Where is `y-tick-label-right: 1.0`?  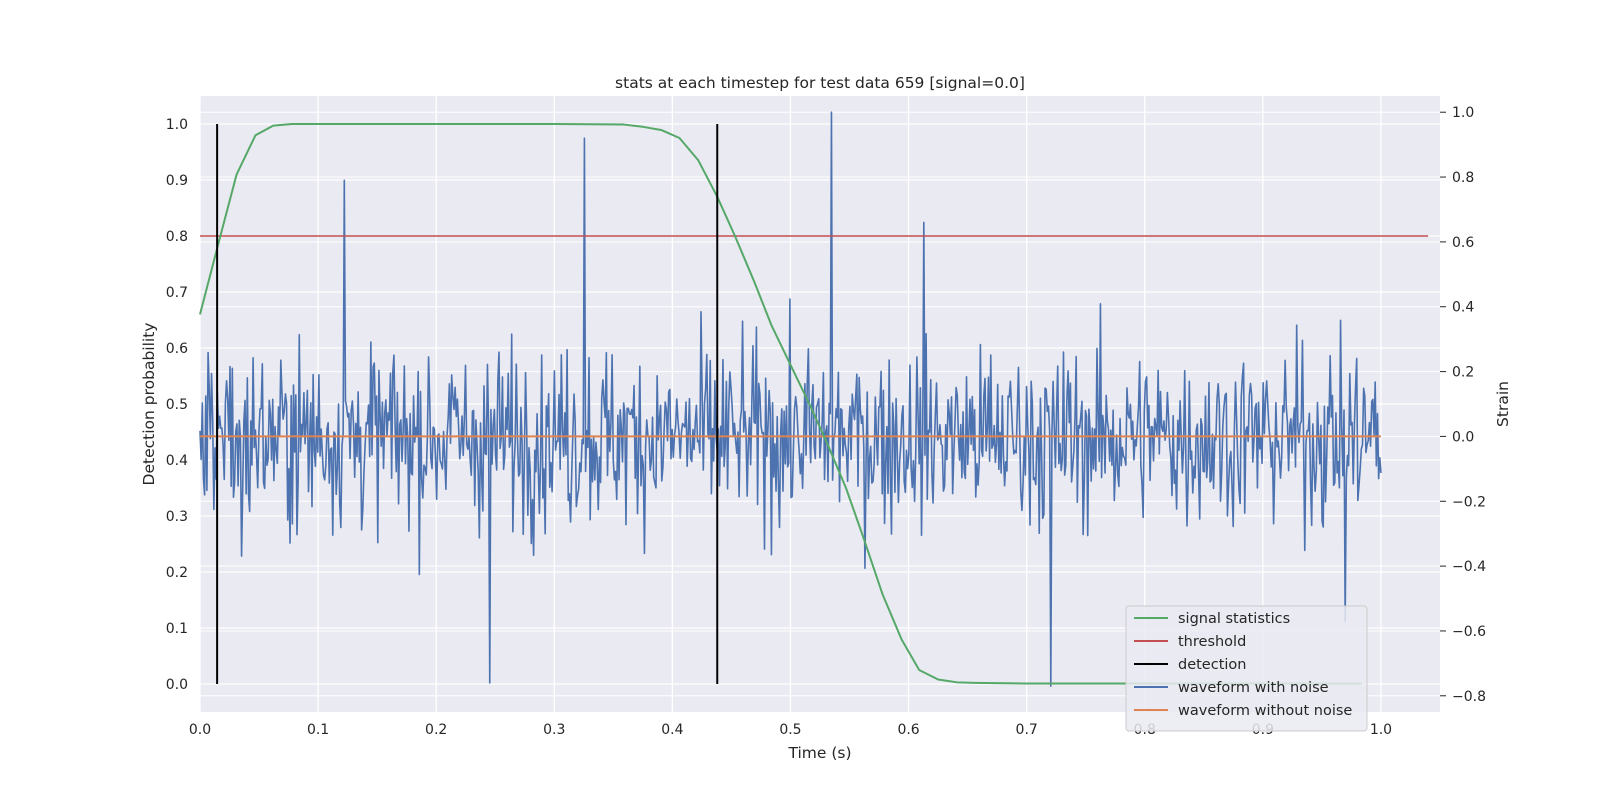 y-tick-label-right: 1.0 is located at coordinates (1463, 113).